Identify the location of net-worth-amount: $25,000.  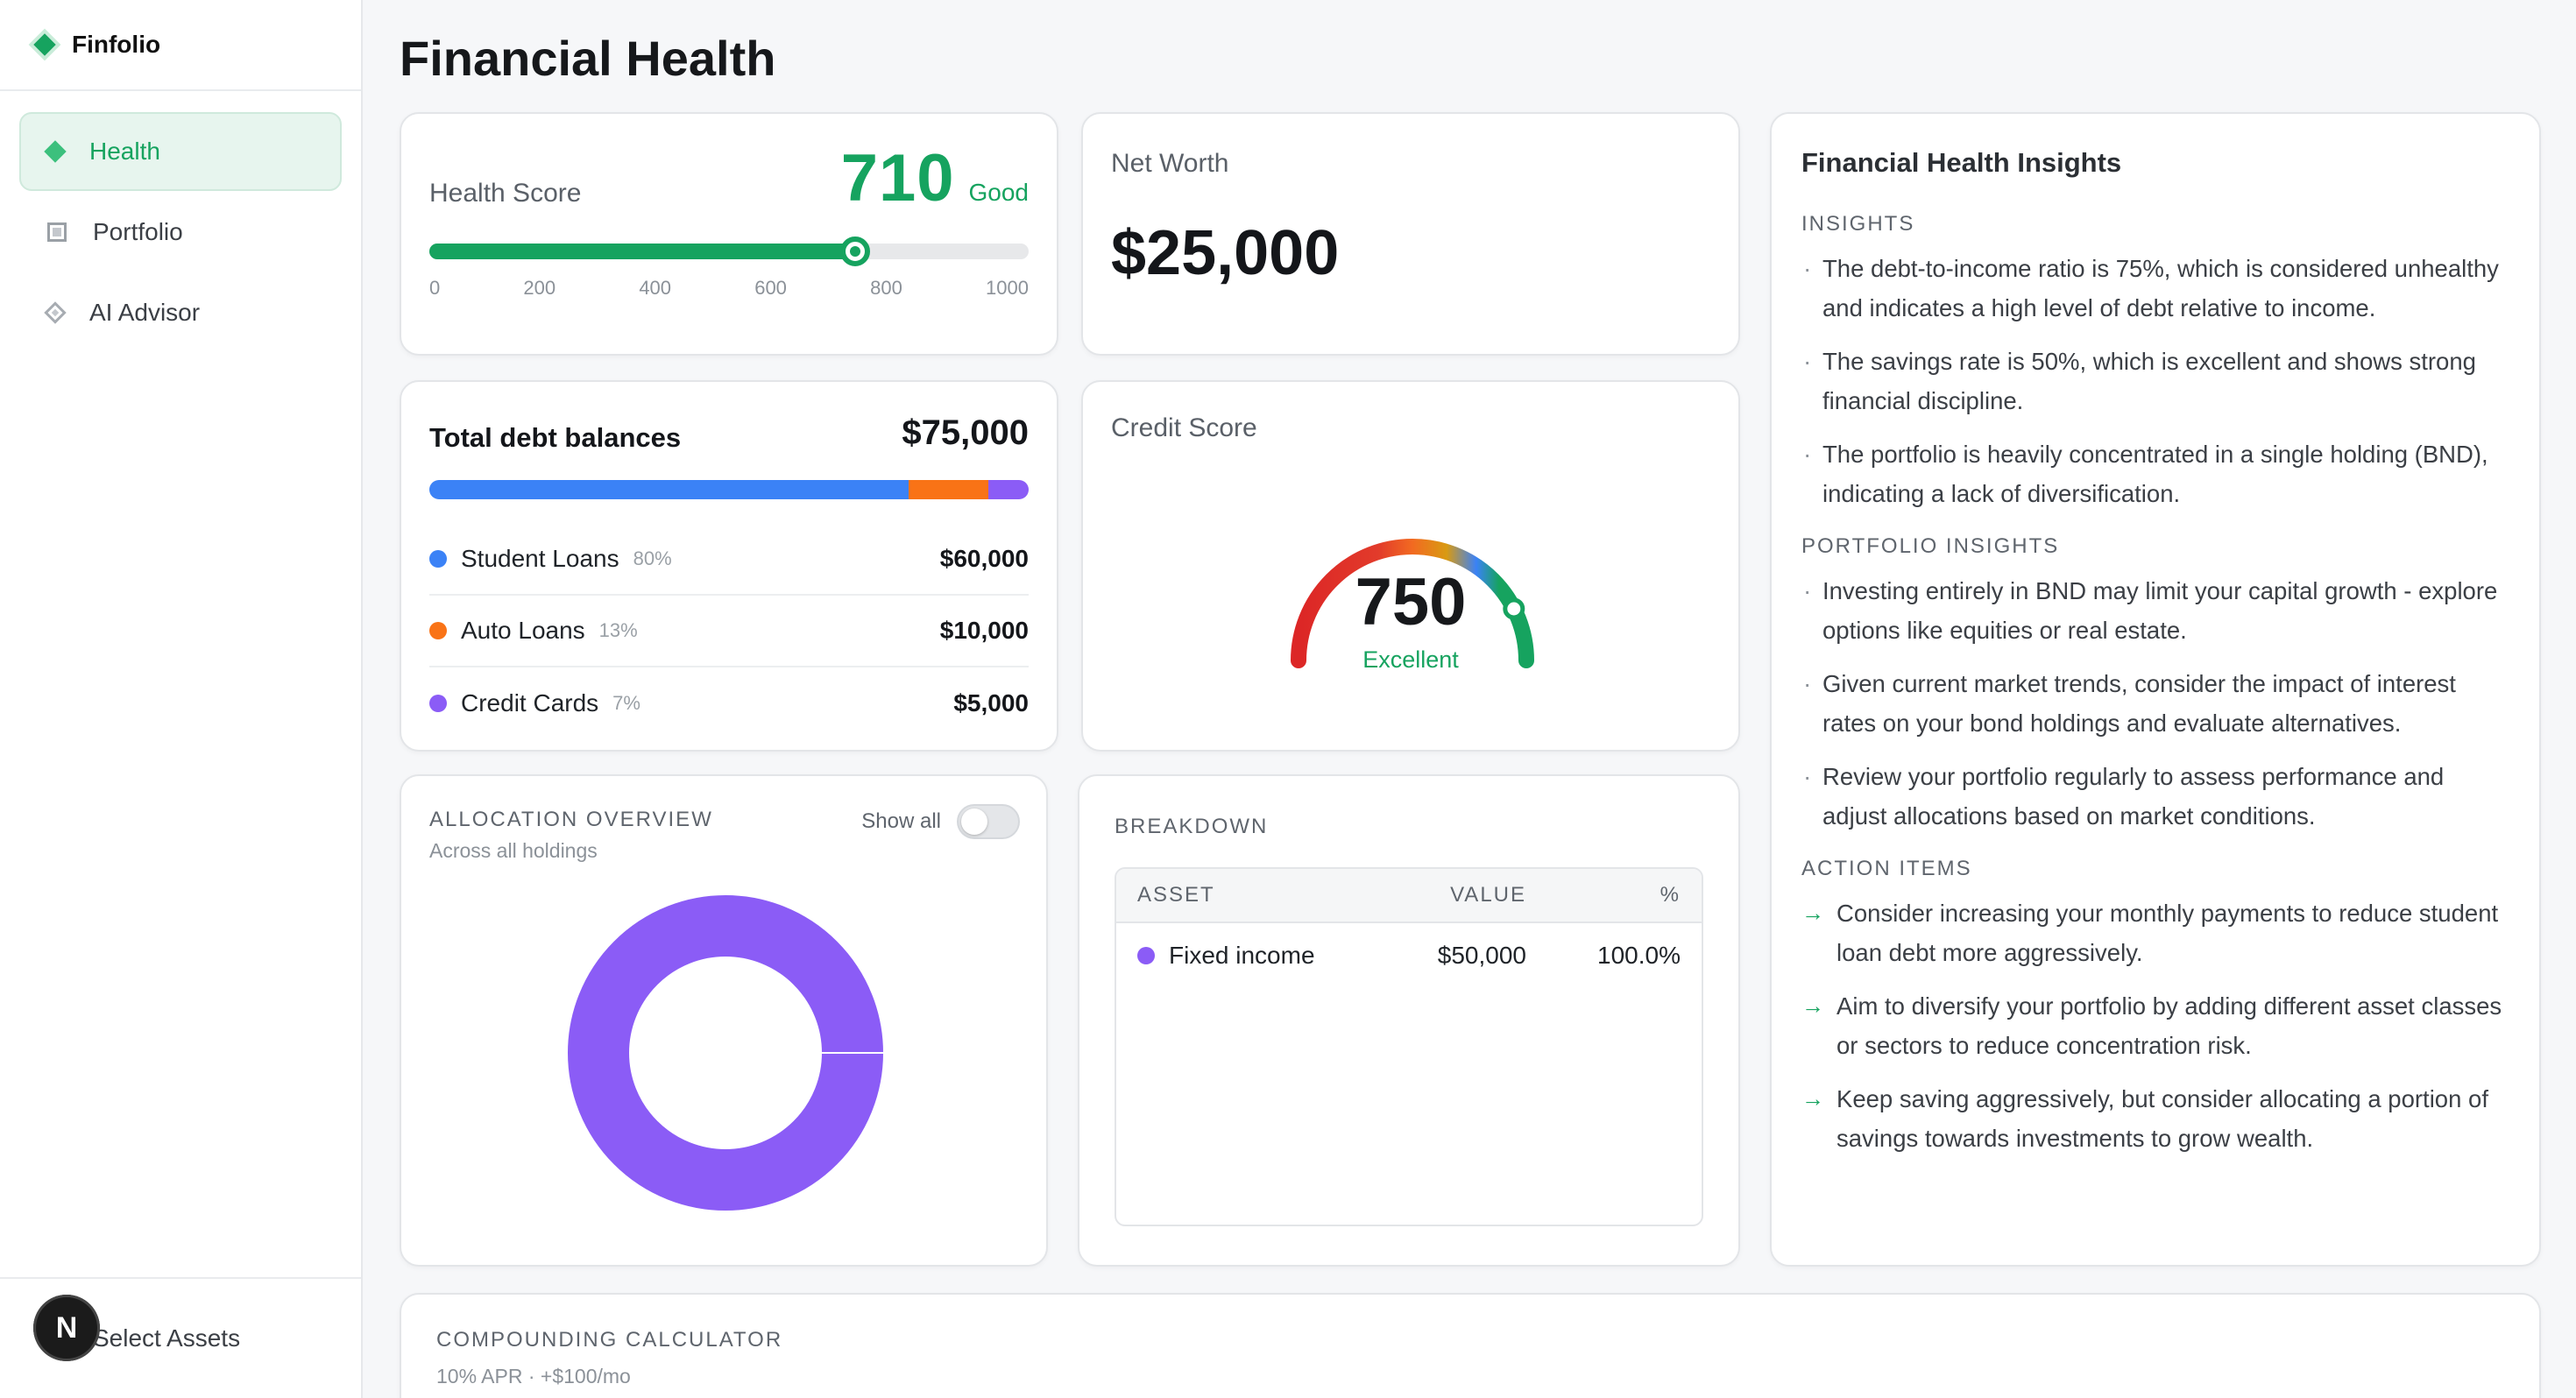
(1225, 253).